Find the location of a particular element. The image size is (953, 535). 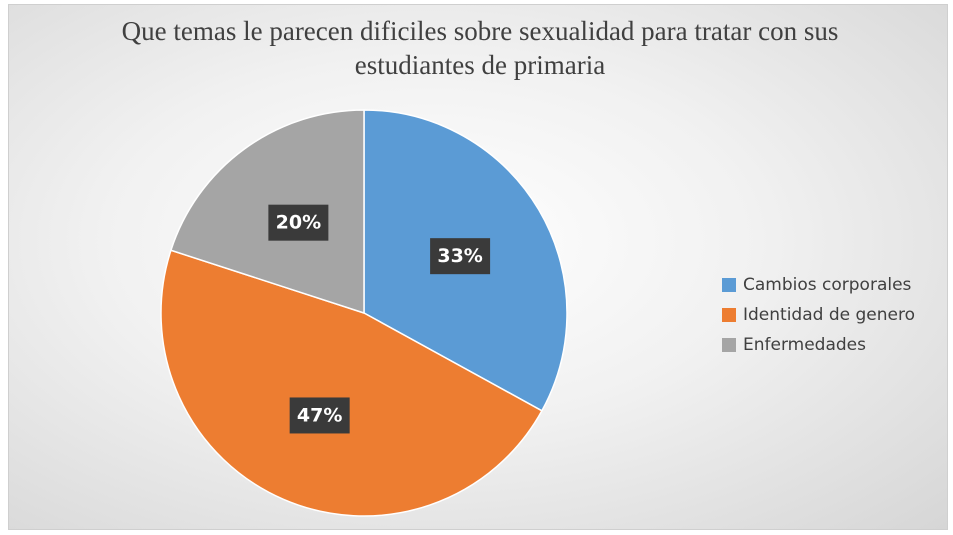

legend-label: Enfermedades is located at coordinates (804, 345).